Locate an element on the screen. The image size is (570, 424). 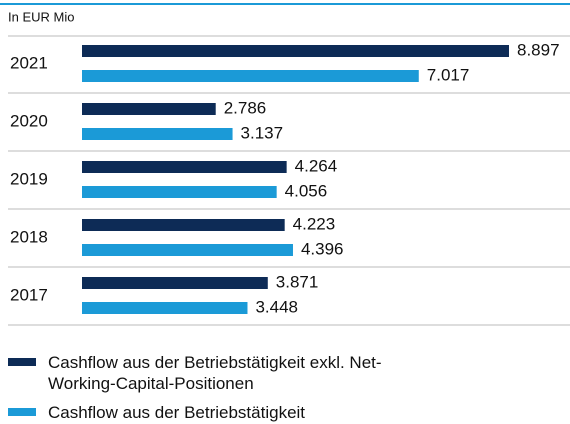
value-label: 4.056 is located at coordinates (306, 190).